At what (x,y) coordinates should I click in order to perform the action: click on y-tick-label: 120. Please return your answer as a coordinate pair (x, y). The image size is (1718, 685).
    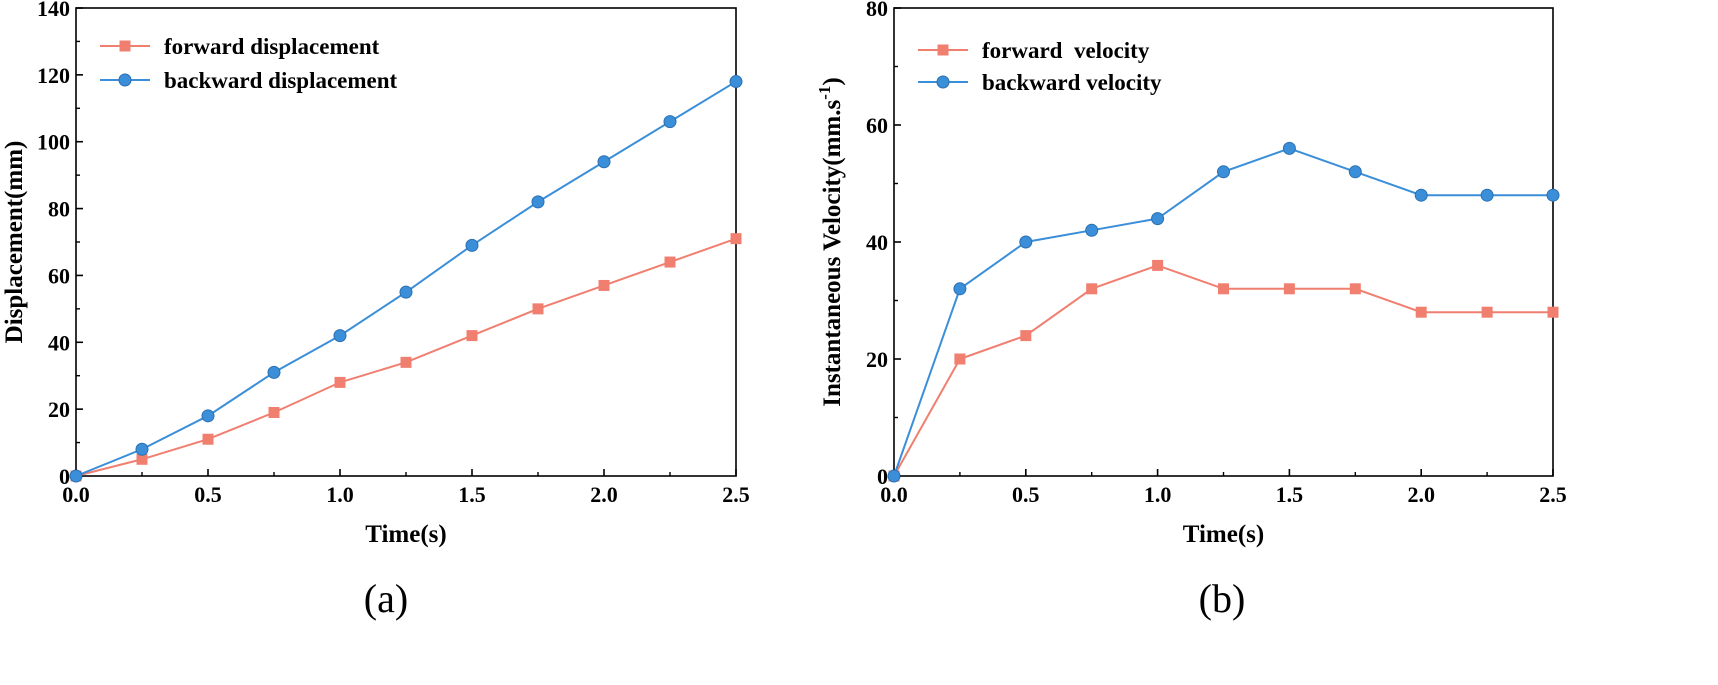
    Looking at the image, I should click on (53, 75).